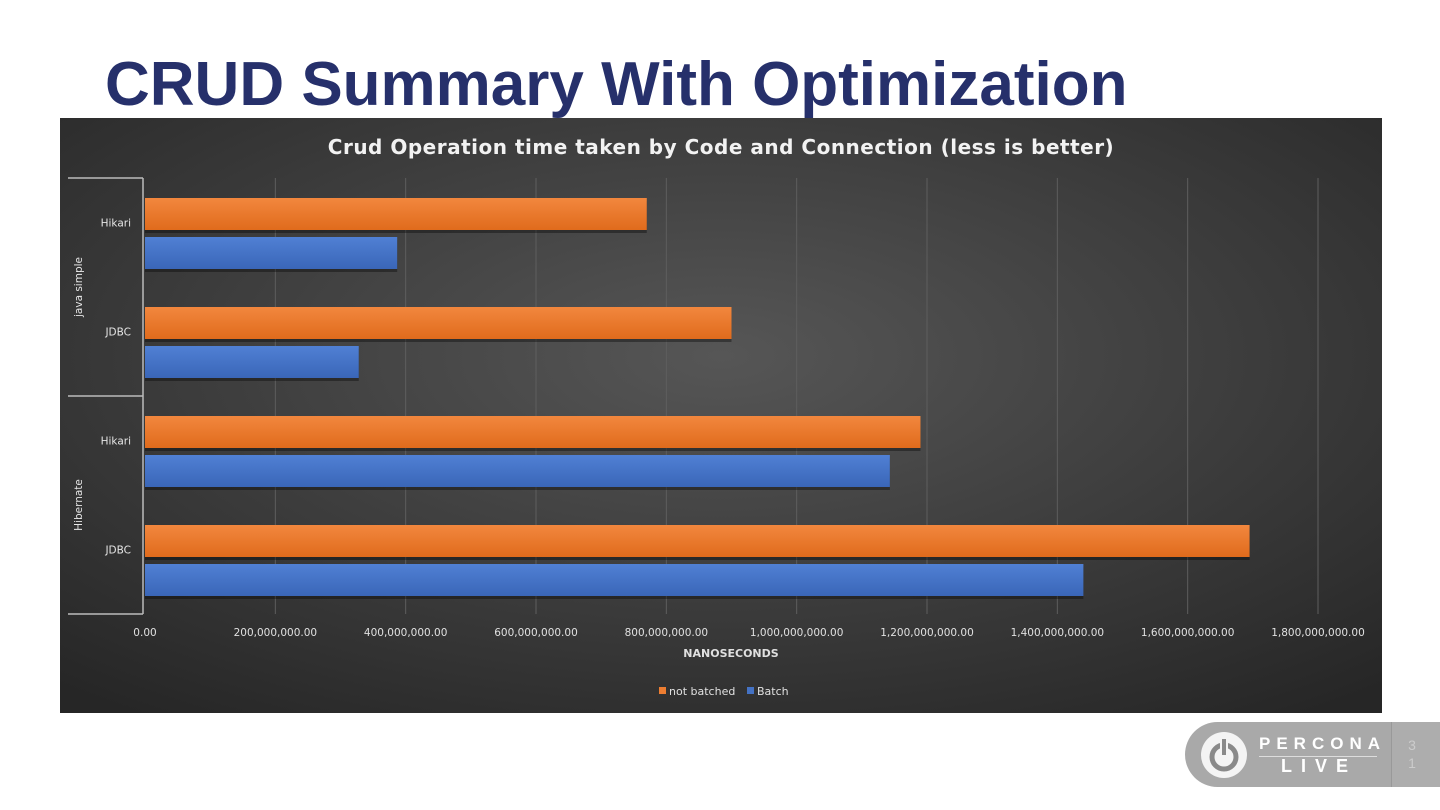 This screenshot has width=1440, height=810. I want to click on x-tick-label: 0.00, so click(144, 633).